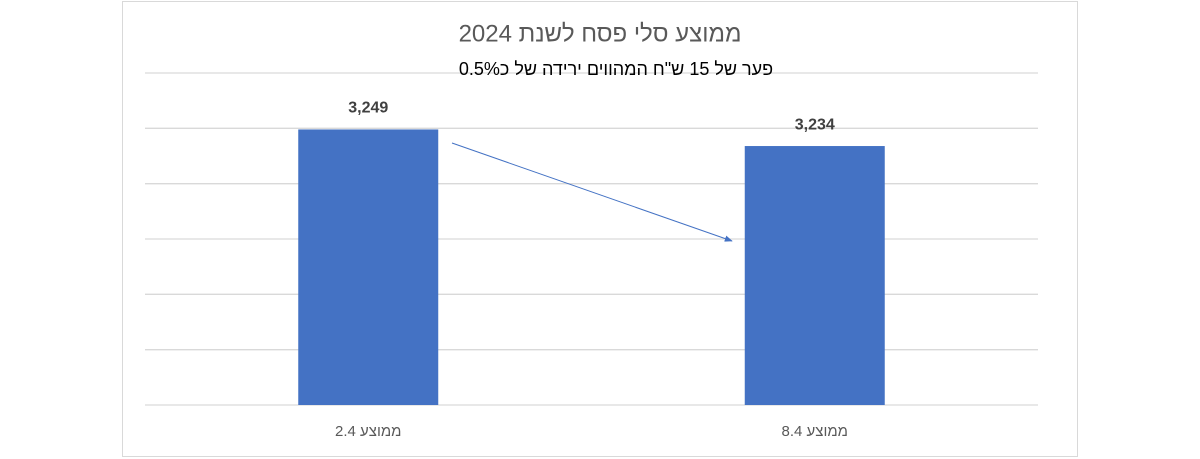 This screenshot has width=1200, height=459. I want to click on data-label: 3,249, so click(368, 108).